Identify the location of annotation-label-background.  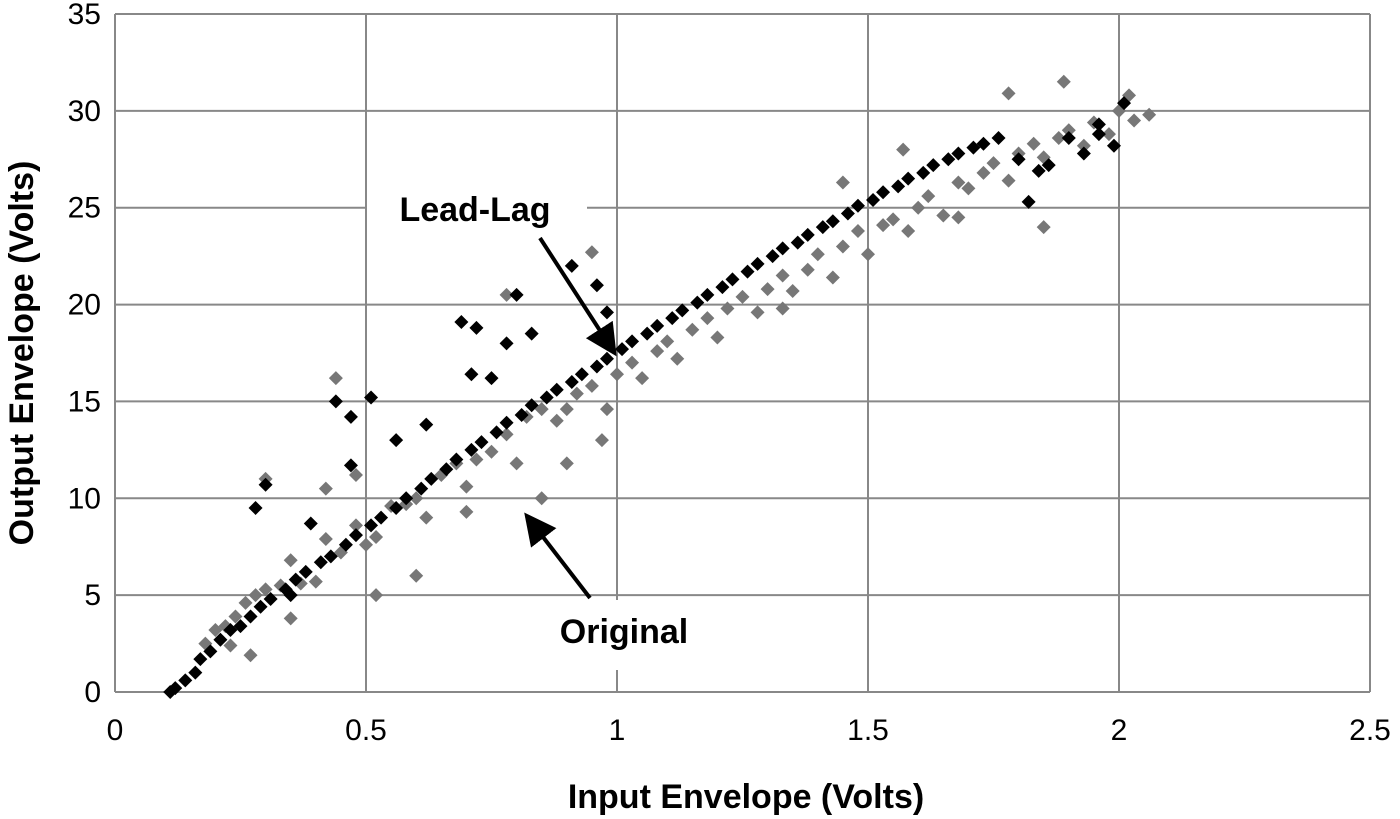
(622, 635).